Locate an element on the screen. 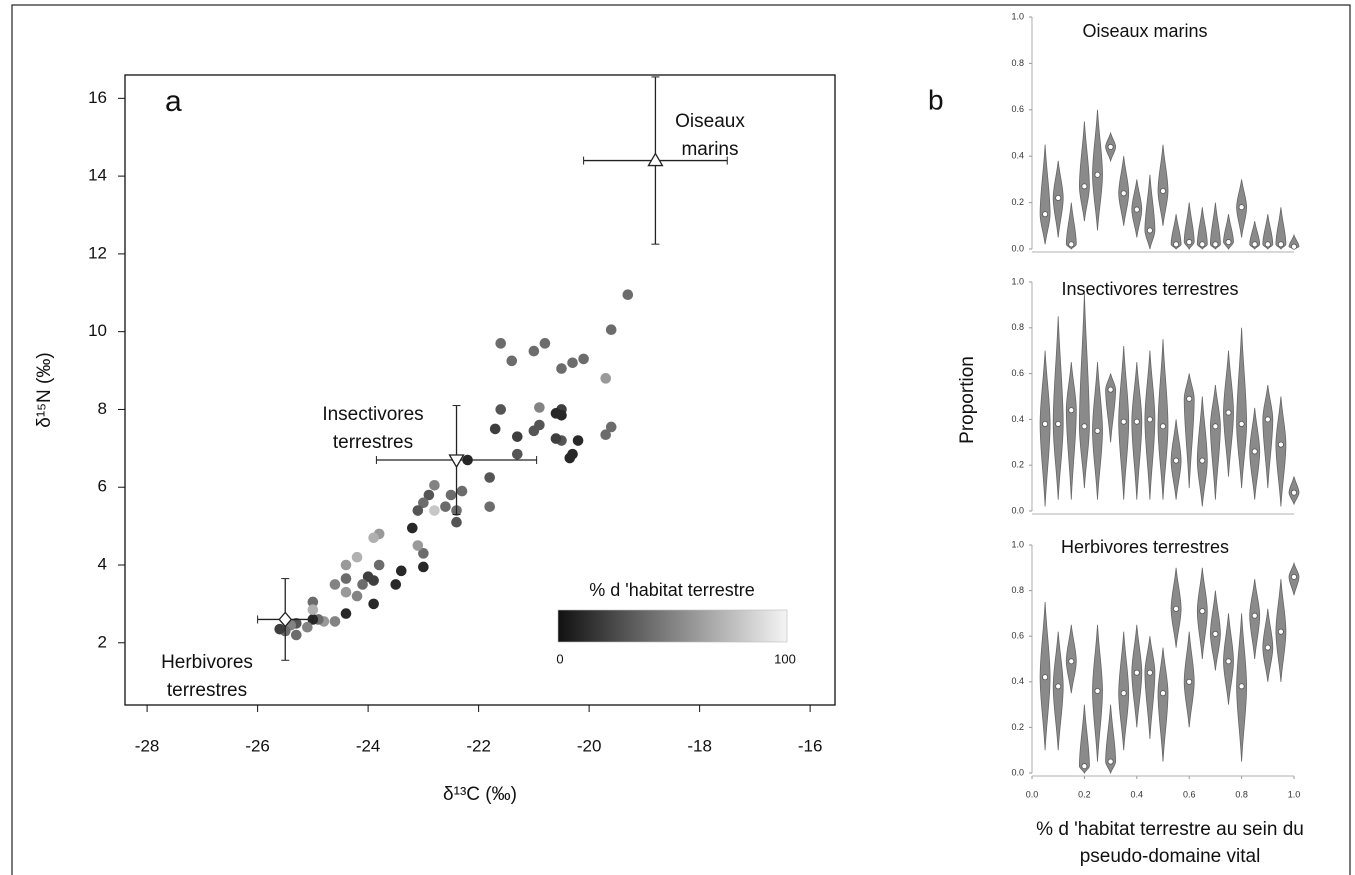  x-axis-label: pseudo-domaine vital is located at coordinates (1170, 856).